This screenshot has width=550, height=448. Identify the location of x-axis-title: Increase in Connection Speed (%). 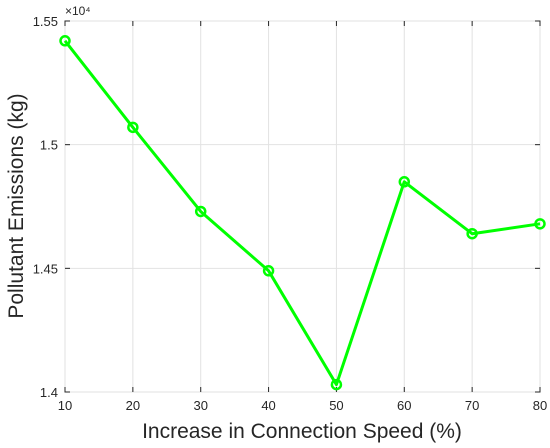
(302, 431).